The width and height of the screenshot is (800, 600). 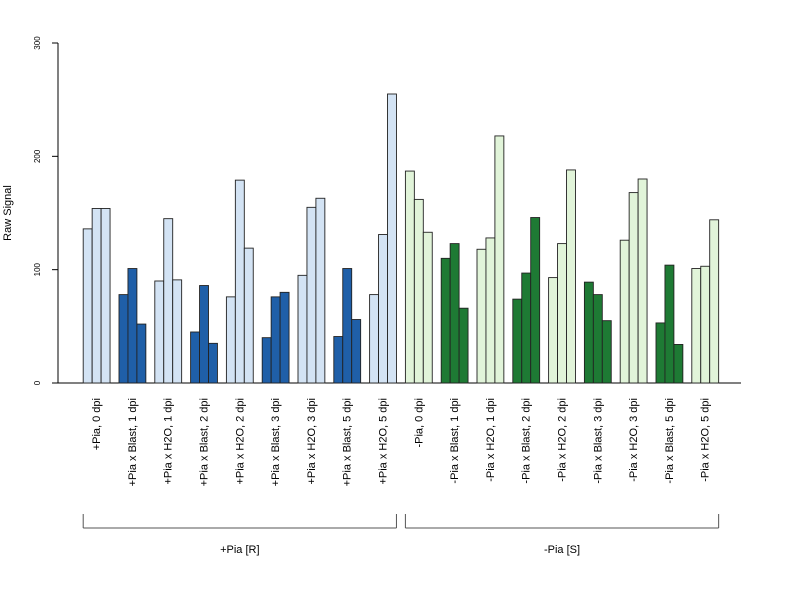 What do you see at coordinates (276, 442) in the screenshot?
I see `category-label: +Pia x Blast, 3 dpi` at bounding box center [276, 442].